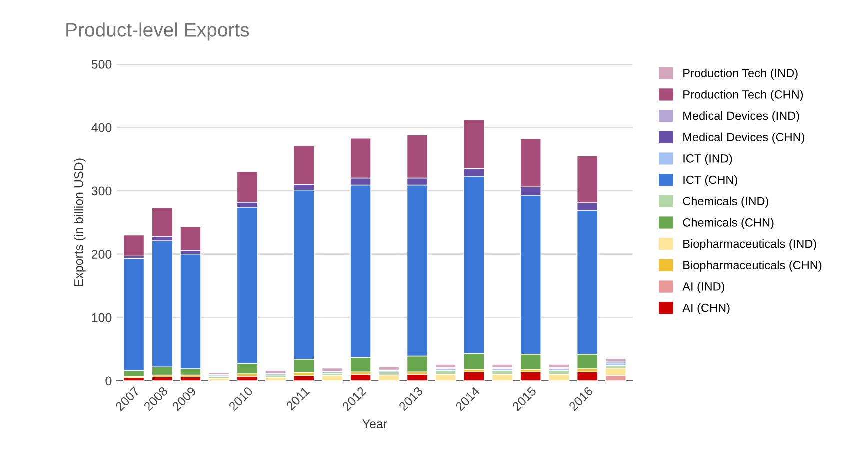  What do you see at coordinates (706, 309) in the screenshot?
I see `legend-label: AI (CHN)` at bounding box center [706, 309].